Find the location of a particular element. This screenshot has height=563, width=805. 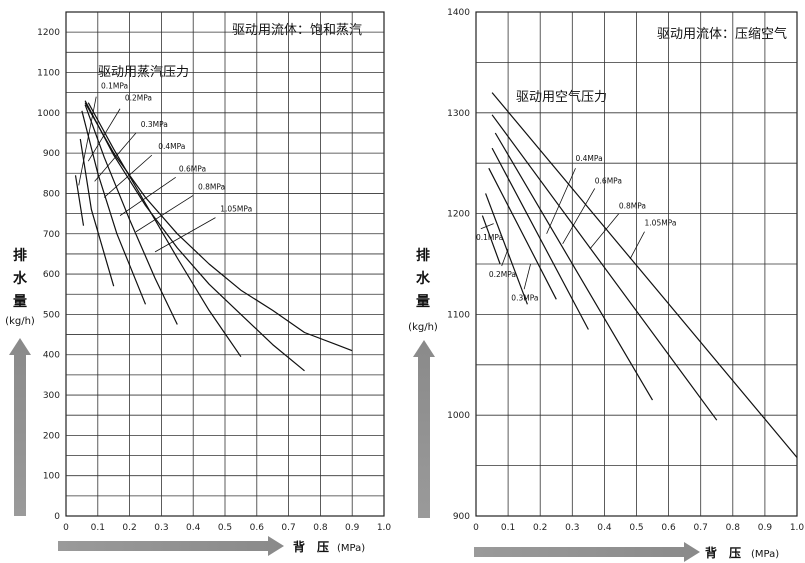

chart-1-xtick-label: 0.7 is located at coordinates (288, 528).